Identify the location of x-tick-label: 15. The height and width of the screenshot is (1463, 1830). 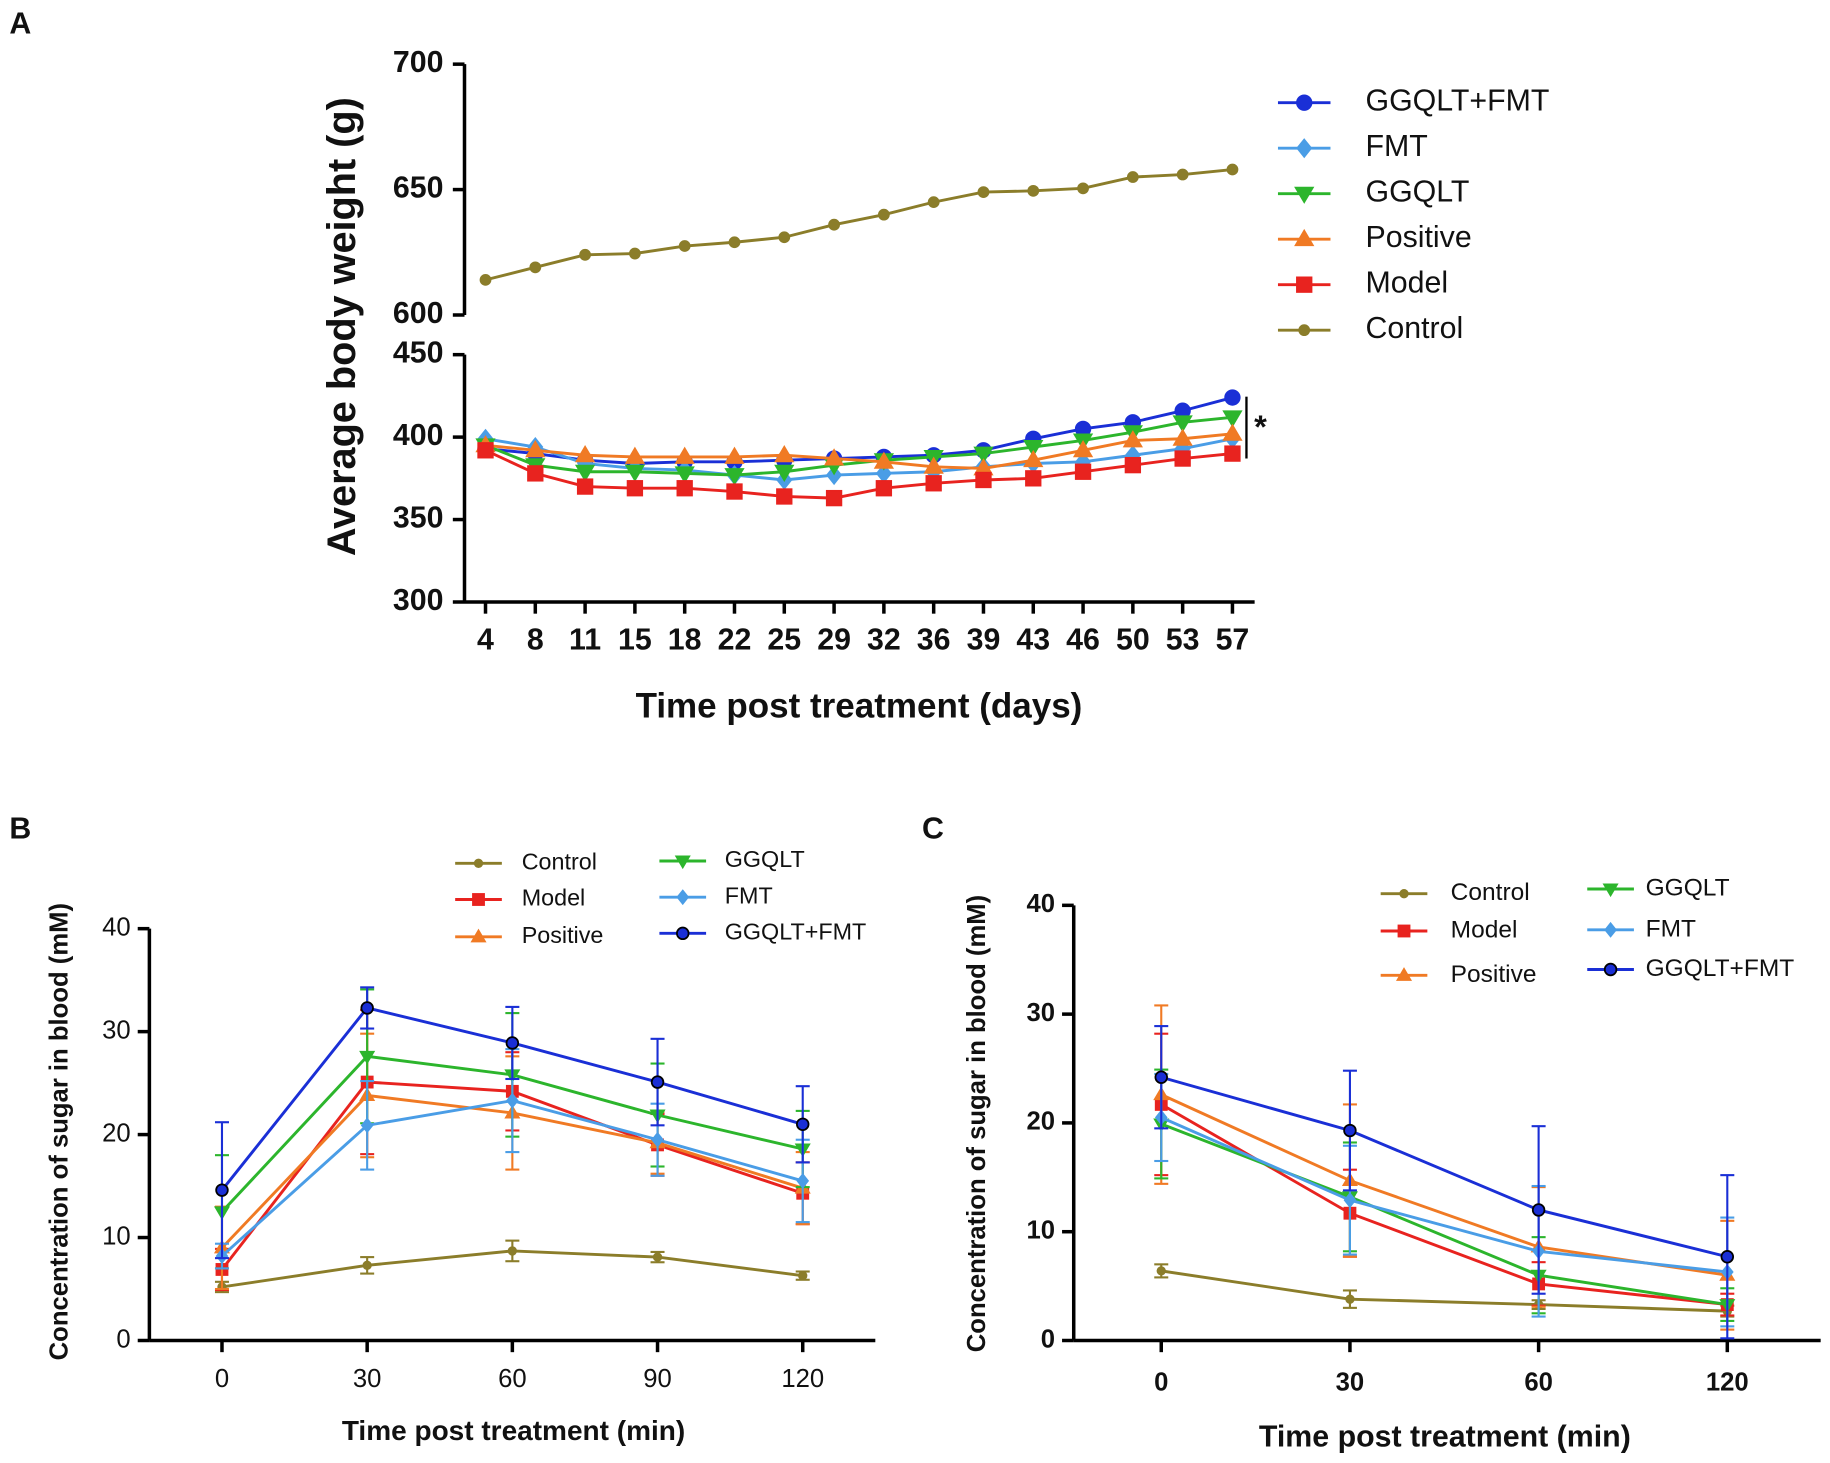
(635, 640).